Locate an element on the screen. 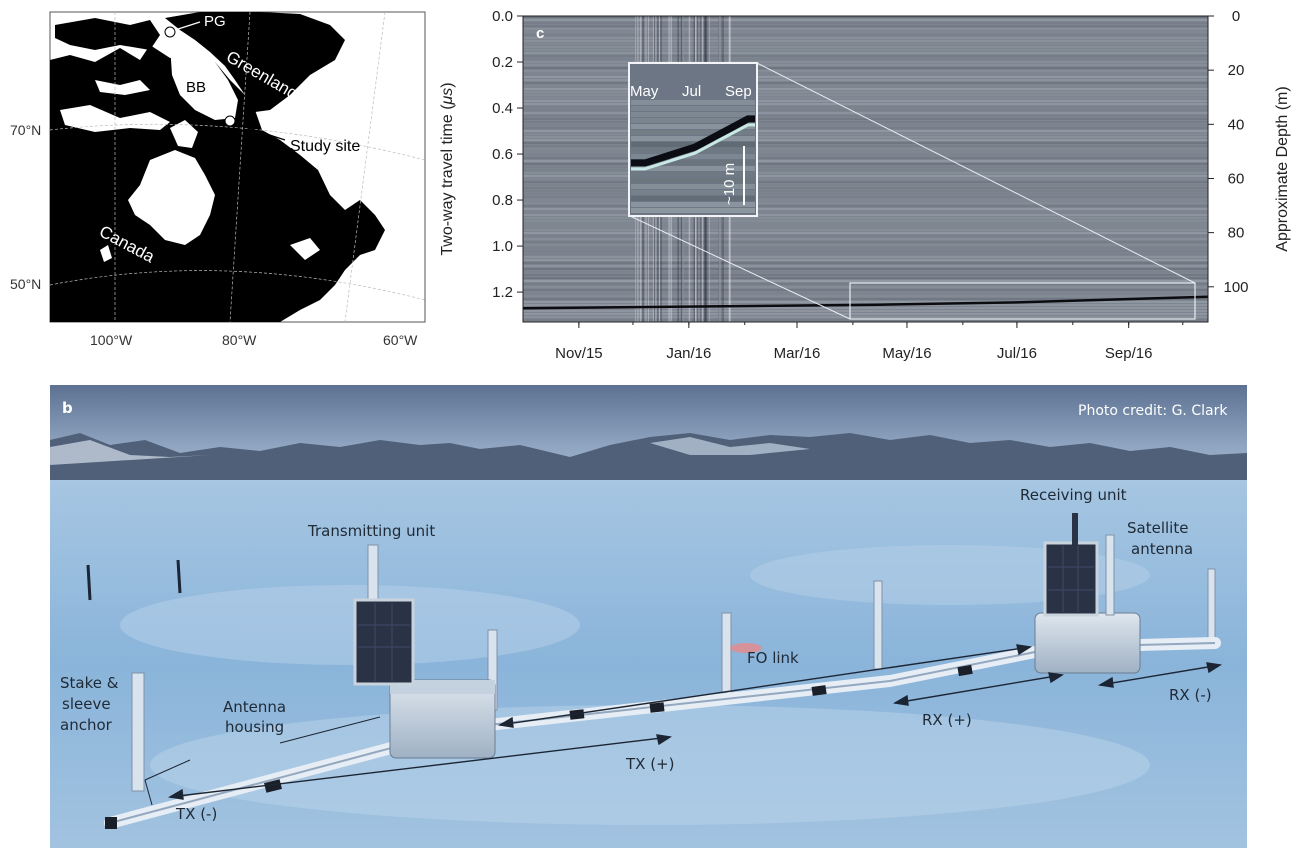 Image resolution: width=1297 pixels, height=850 pixels. y-axis-left-label: Two-way travel time (μs) is located at coordinates (447, 168).